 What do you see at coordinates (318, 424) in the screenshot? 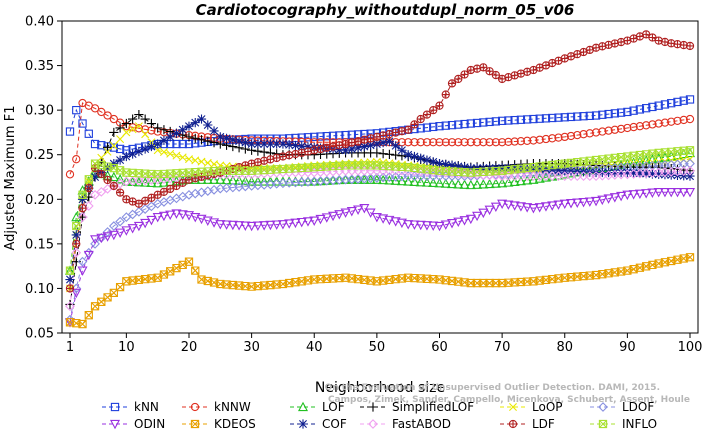
I see `legend-item-cof: COF` at bounding box center [318, 424].